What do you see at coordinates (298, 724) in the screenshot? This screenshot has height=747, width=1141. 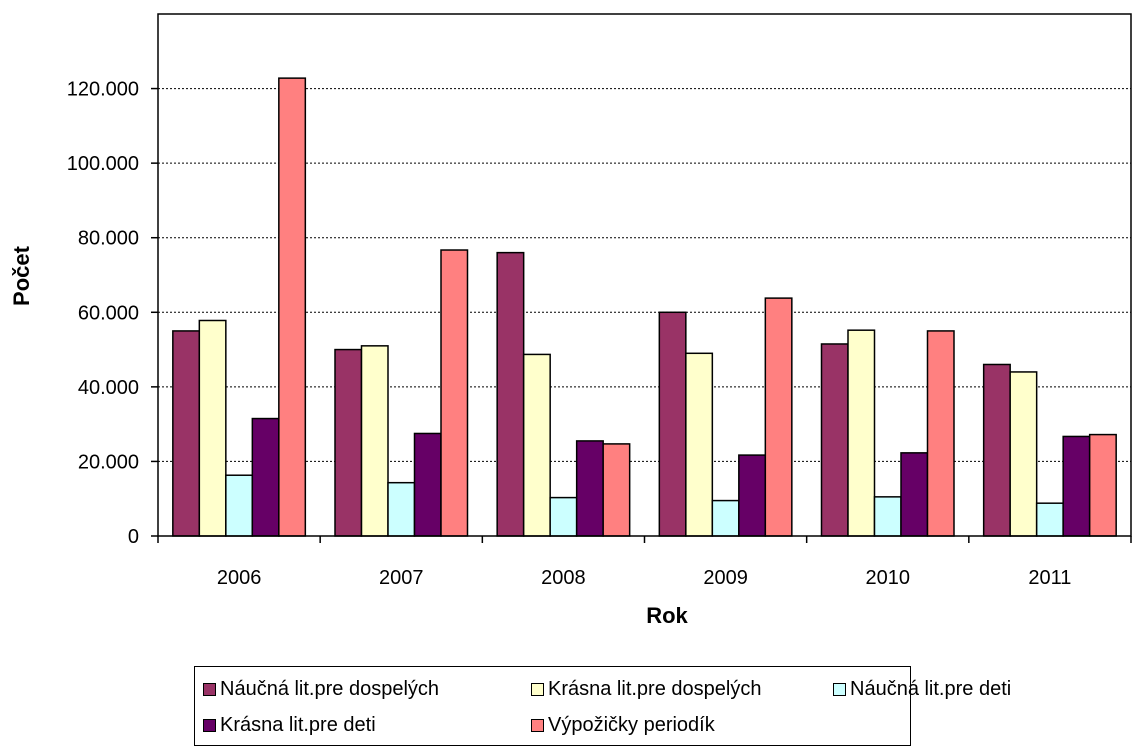 I see `legend-label: Krásna lit.pre deti` at bounding box center [298, 724].